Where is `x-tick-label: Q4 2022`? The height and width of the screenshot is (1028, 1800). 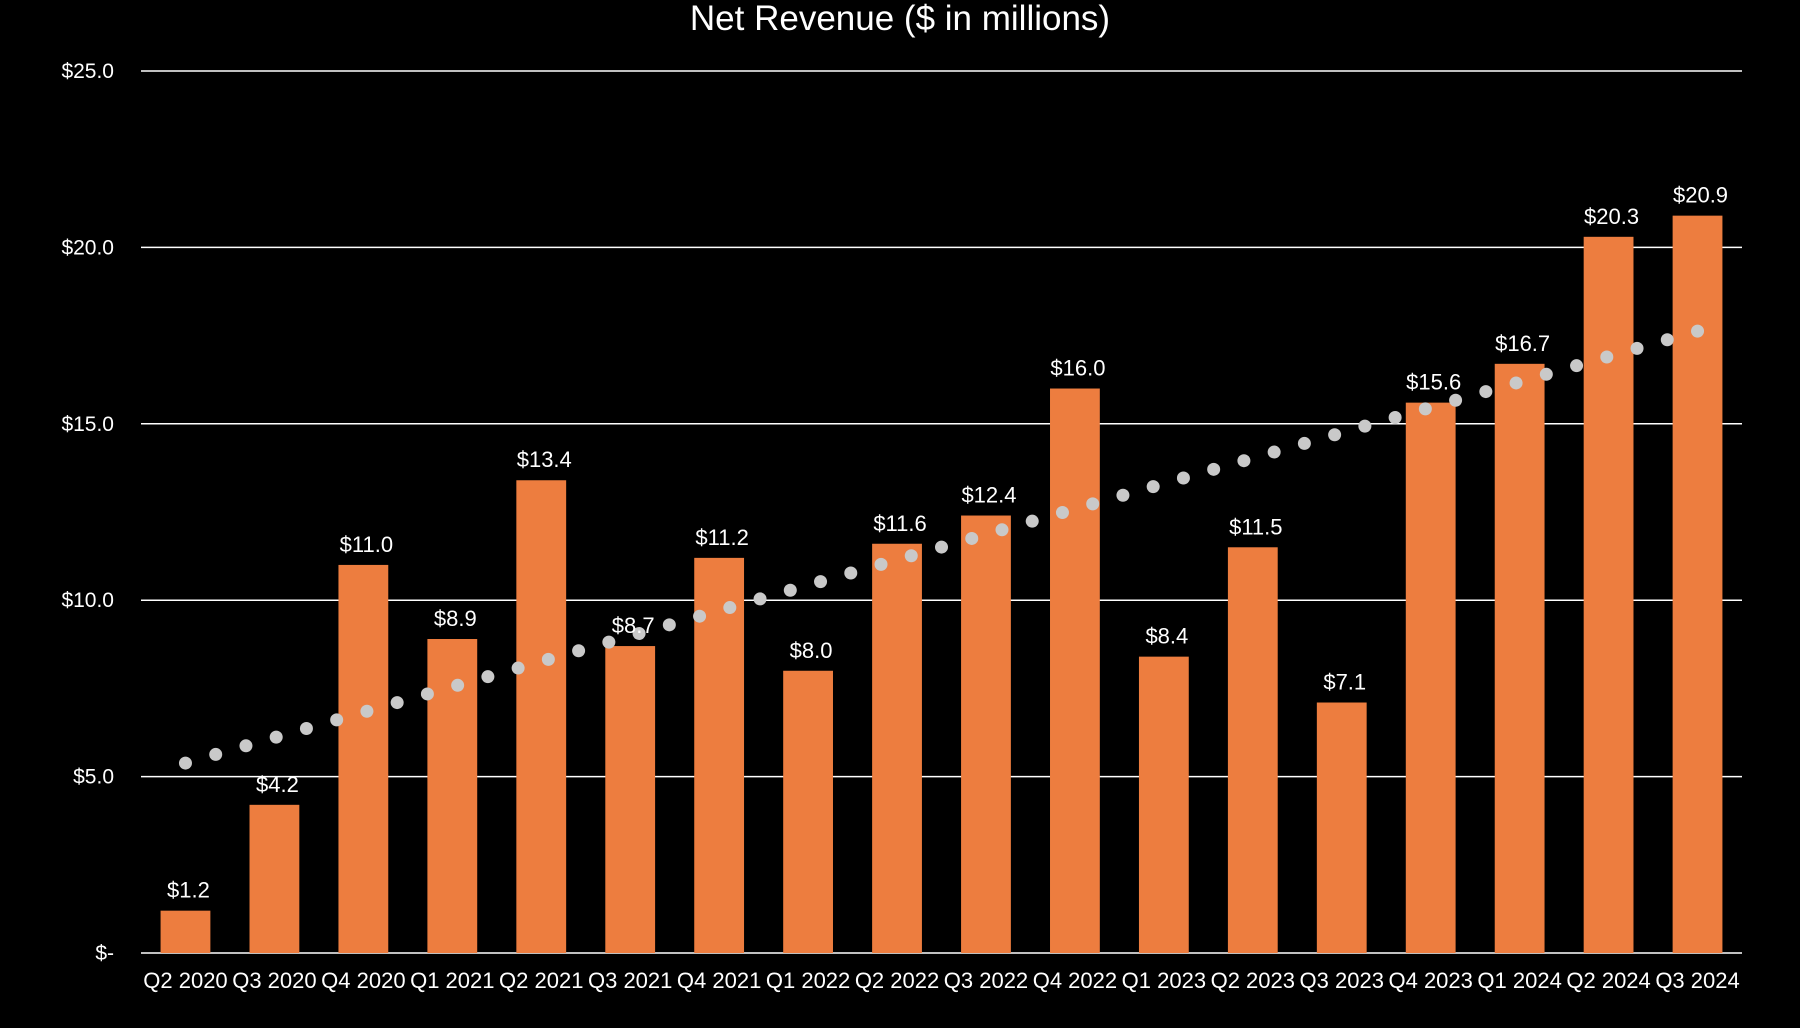 x-tick-label: Q4 2022 is located at coordinates (1075, 980).